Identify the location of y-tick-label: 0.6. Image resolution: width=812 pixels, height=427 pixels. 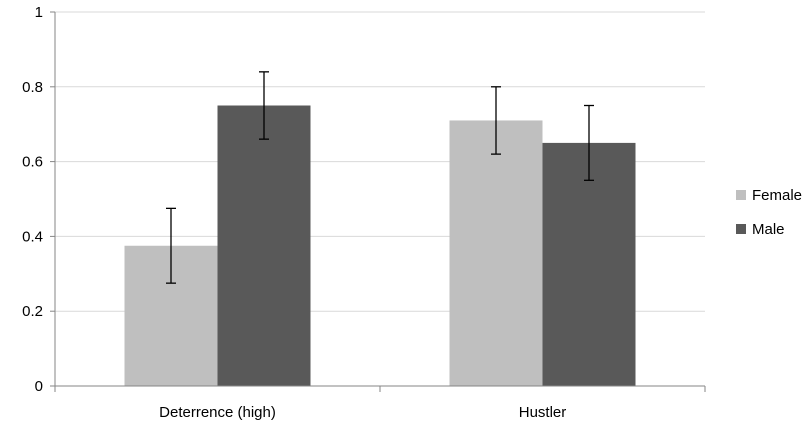
(32, 162).